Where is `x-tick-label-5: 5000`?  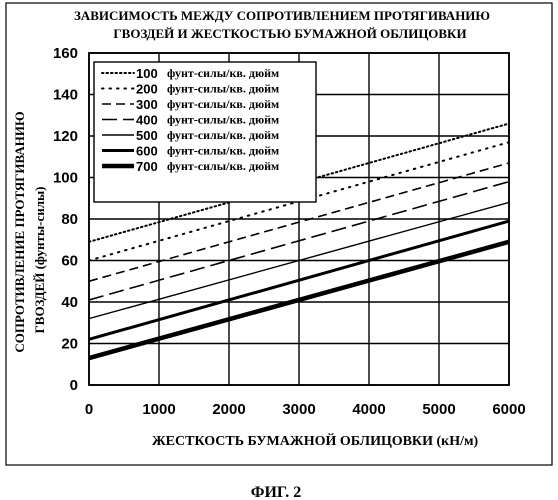
x-tick-label-5: 5000 is located at coordinates (438, 409).